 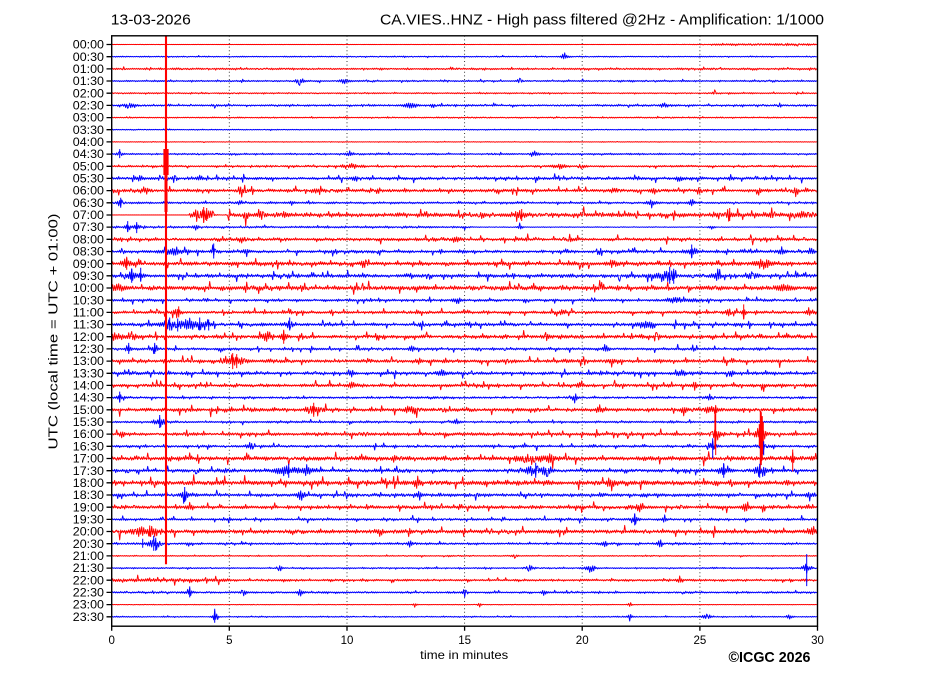 I want to click on svg-text: time in minutes, so click(x=464, y=655).